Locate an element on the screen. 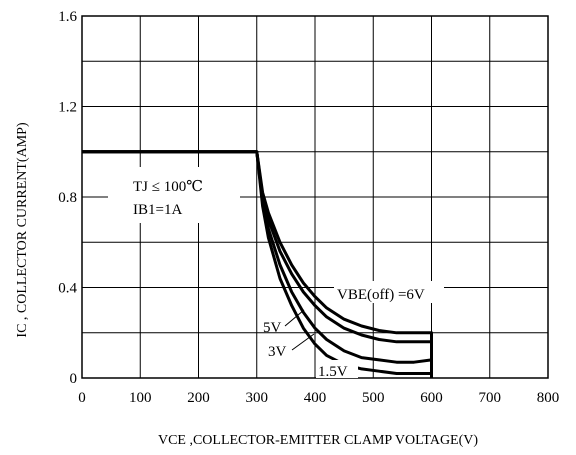 Image resolution: width=576 pixels, height=455 pixels. x-tick-label: 200 is located at coordinates (198, 398).